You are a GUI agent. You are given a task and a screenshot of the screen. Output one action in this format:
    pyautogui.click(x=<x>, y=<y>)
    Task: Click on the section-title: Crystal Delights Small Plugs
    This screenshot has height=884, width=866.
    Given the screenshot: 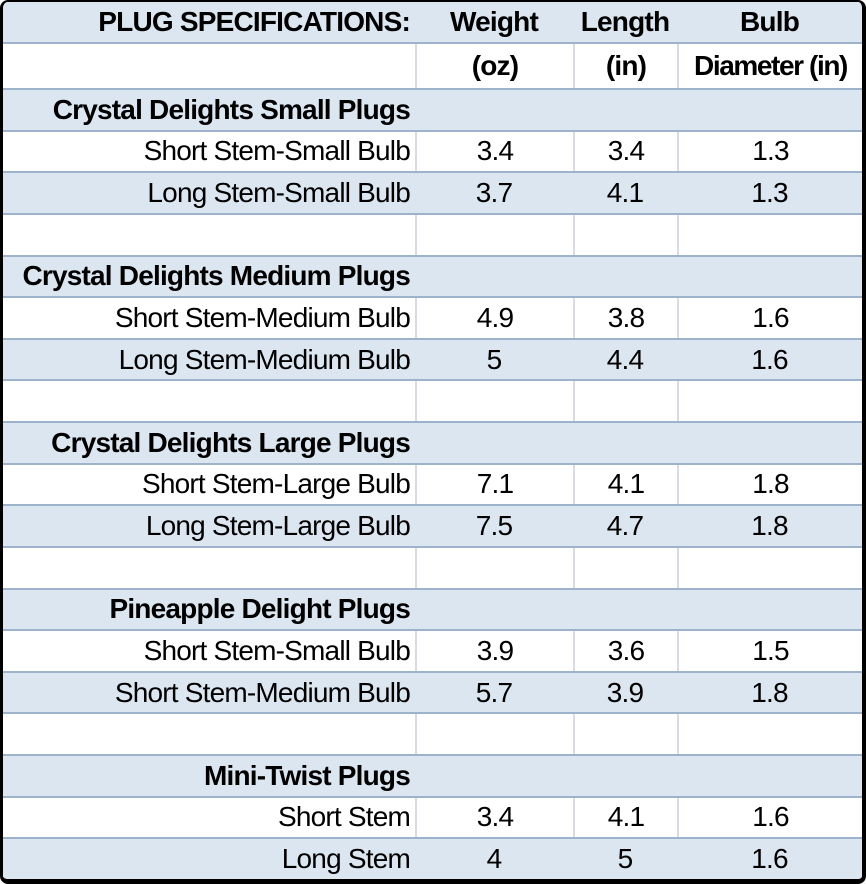 What is the action you would take?
    pyautogui.click(x=231, y=109)
    